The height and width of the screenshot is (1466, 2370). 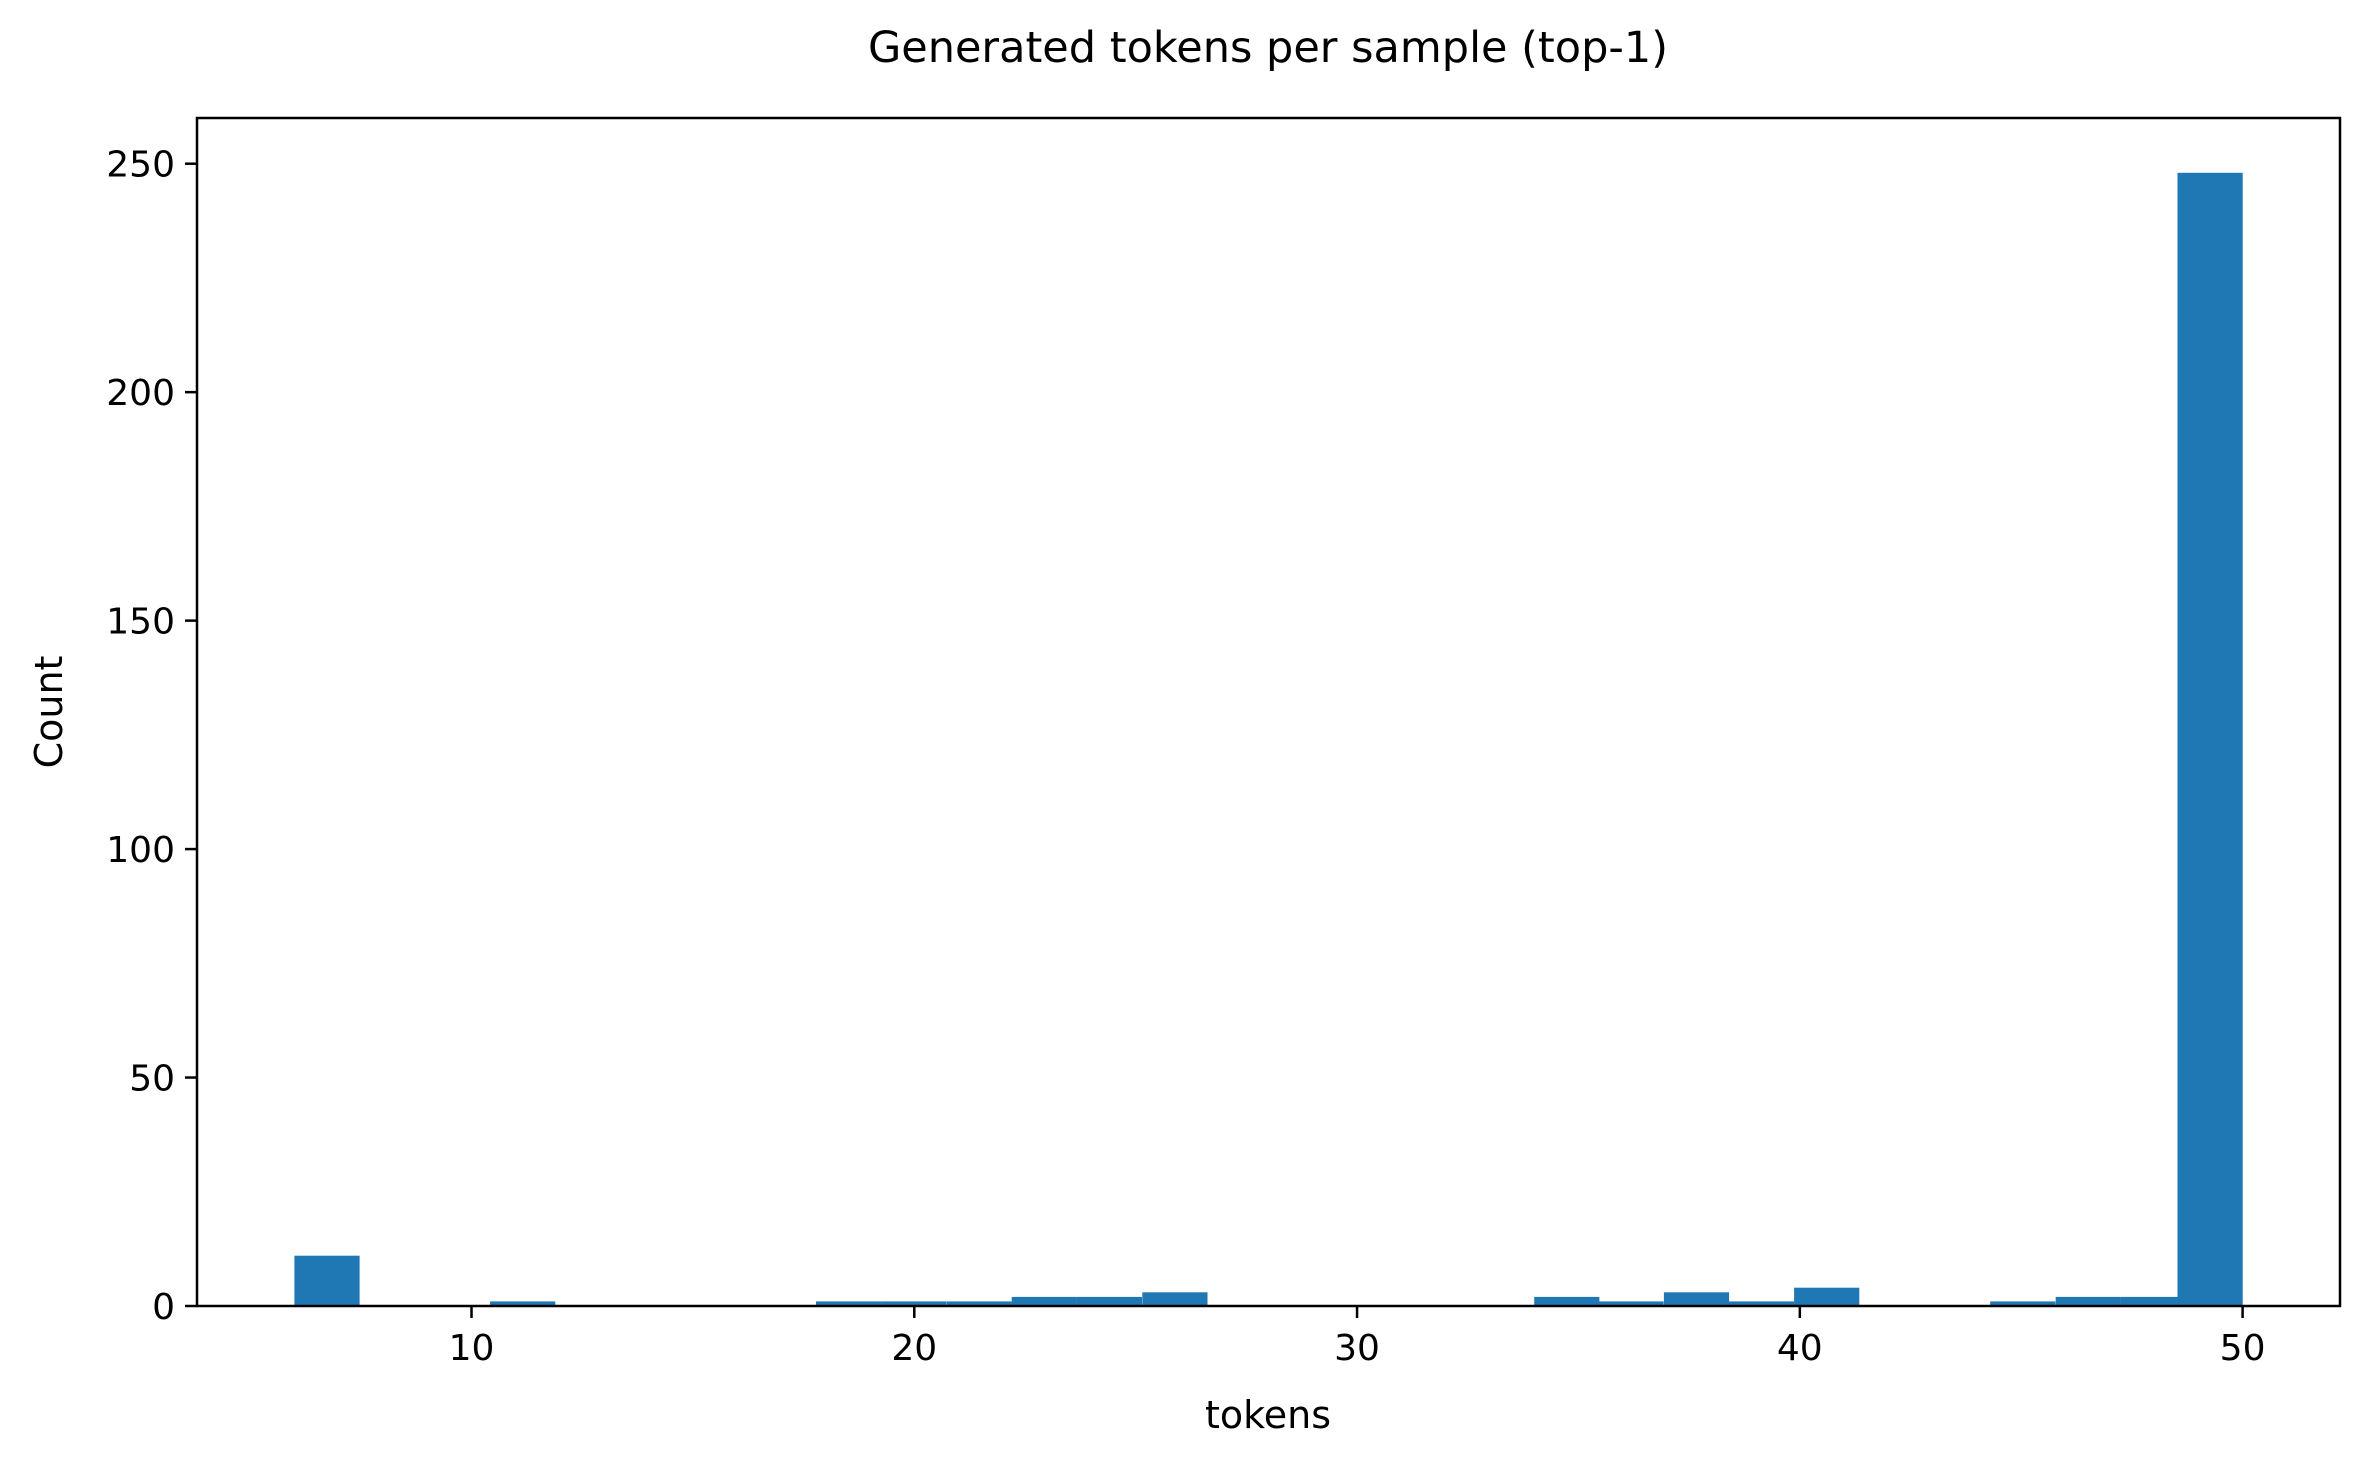 I want to click on x-axis-label: tokens, so click(x=1268, y=1415).